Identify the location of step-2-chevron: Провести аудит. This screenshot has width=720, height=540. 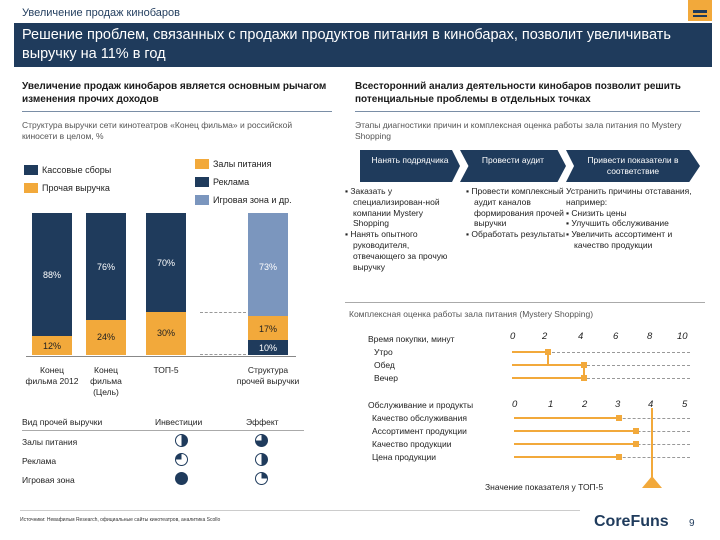
(513, 166).